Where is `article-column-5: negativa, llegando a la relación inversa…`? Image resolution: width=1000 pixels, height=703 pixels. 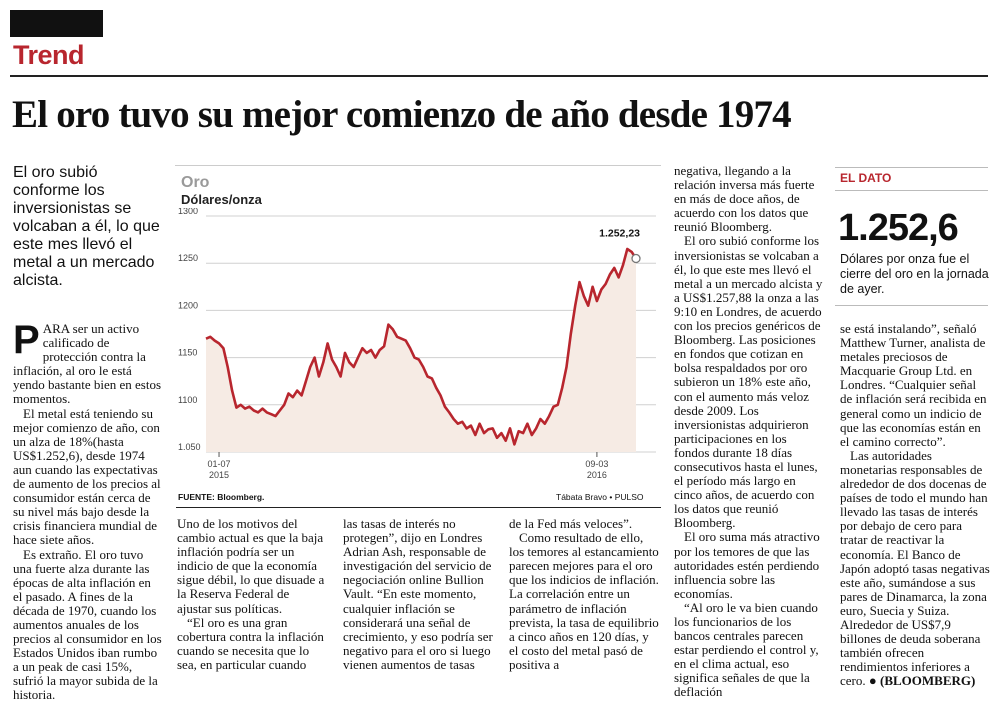 article-column-5: negativa, llegando a la relación inversa… is located at coordinates (749, 431).